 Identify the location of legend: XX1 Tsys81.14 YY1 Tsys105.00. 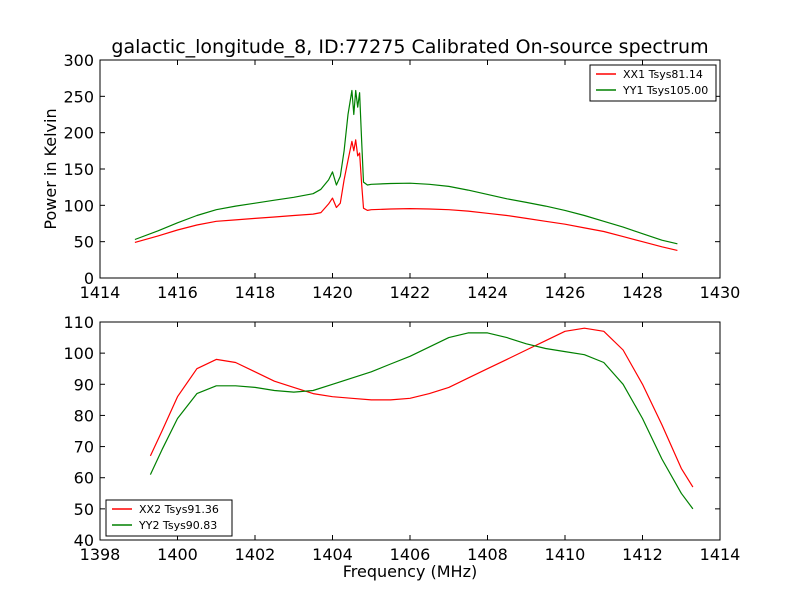
(653, 83).